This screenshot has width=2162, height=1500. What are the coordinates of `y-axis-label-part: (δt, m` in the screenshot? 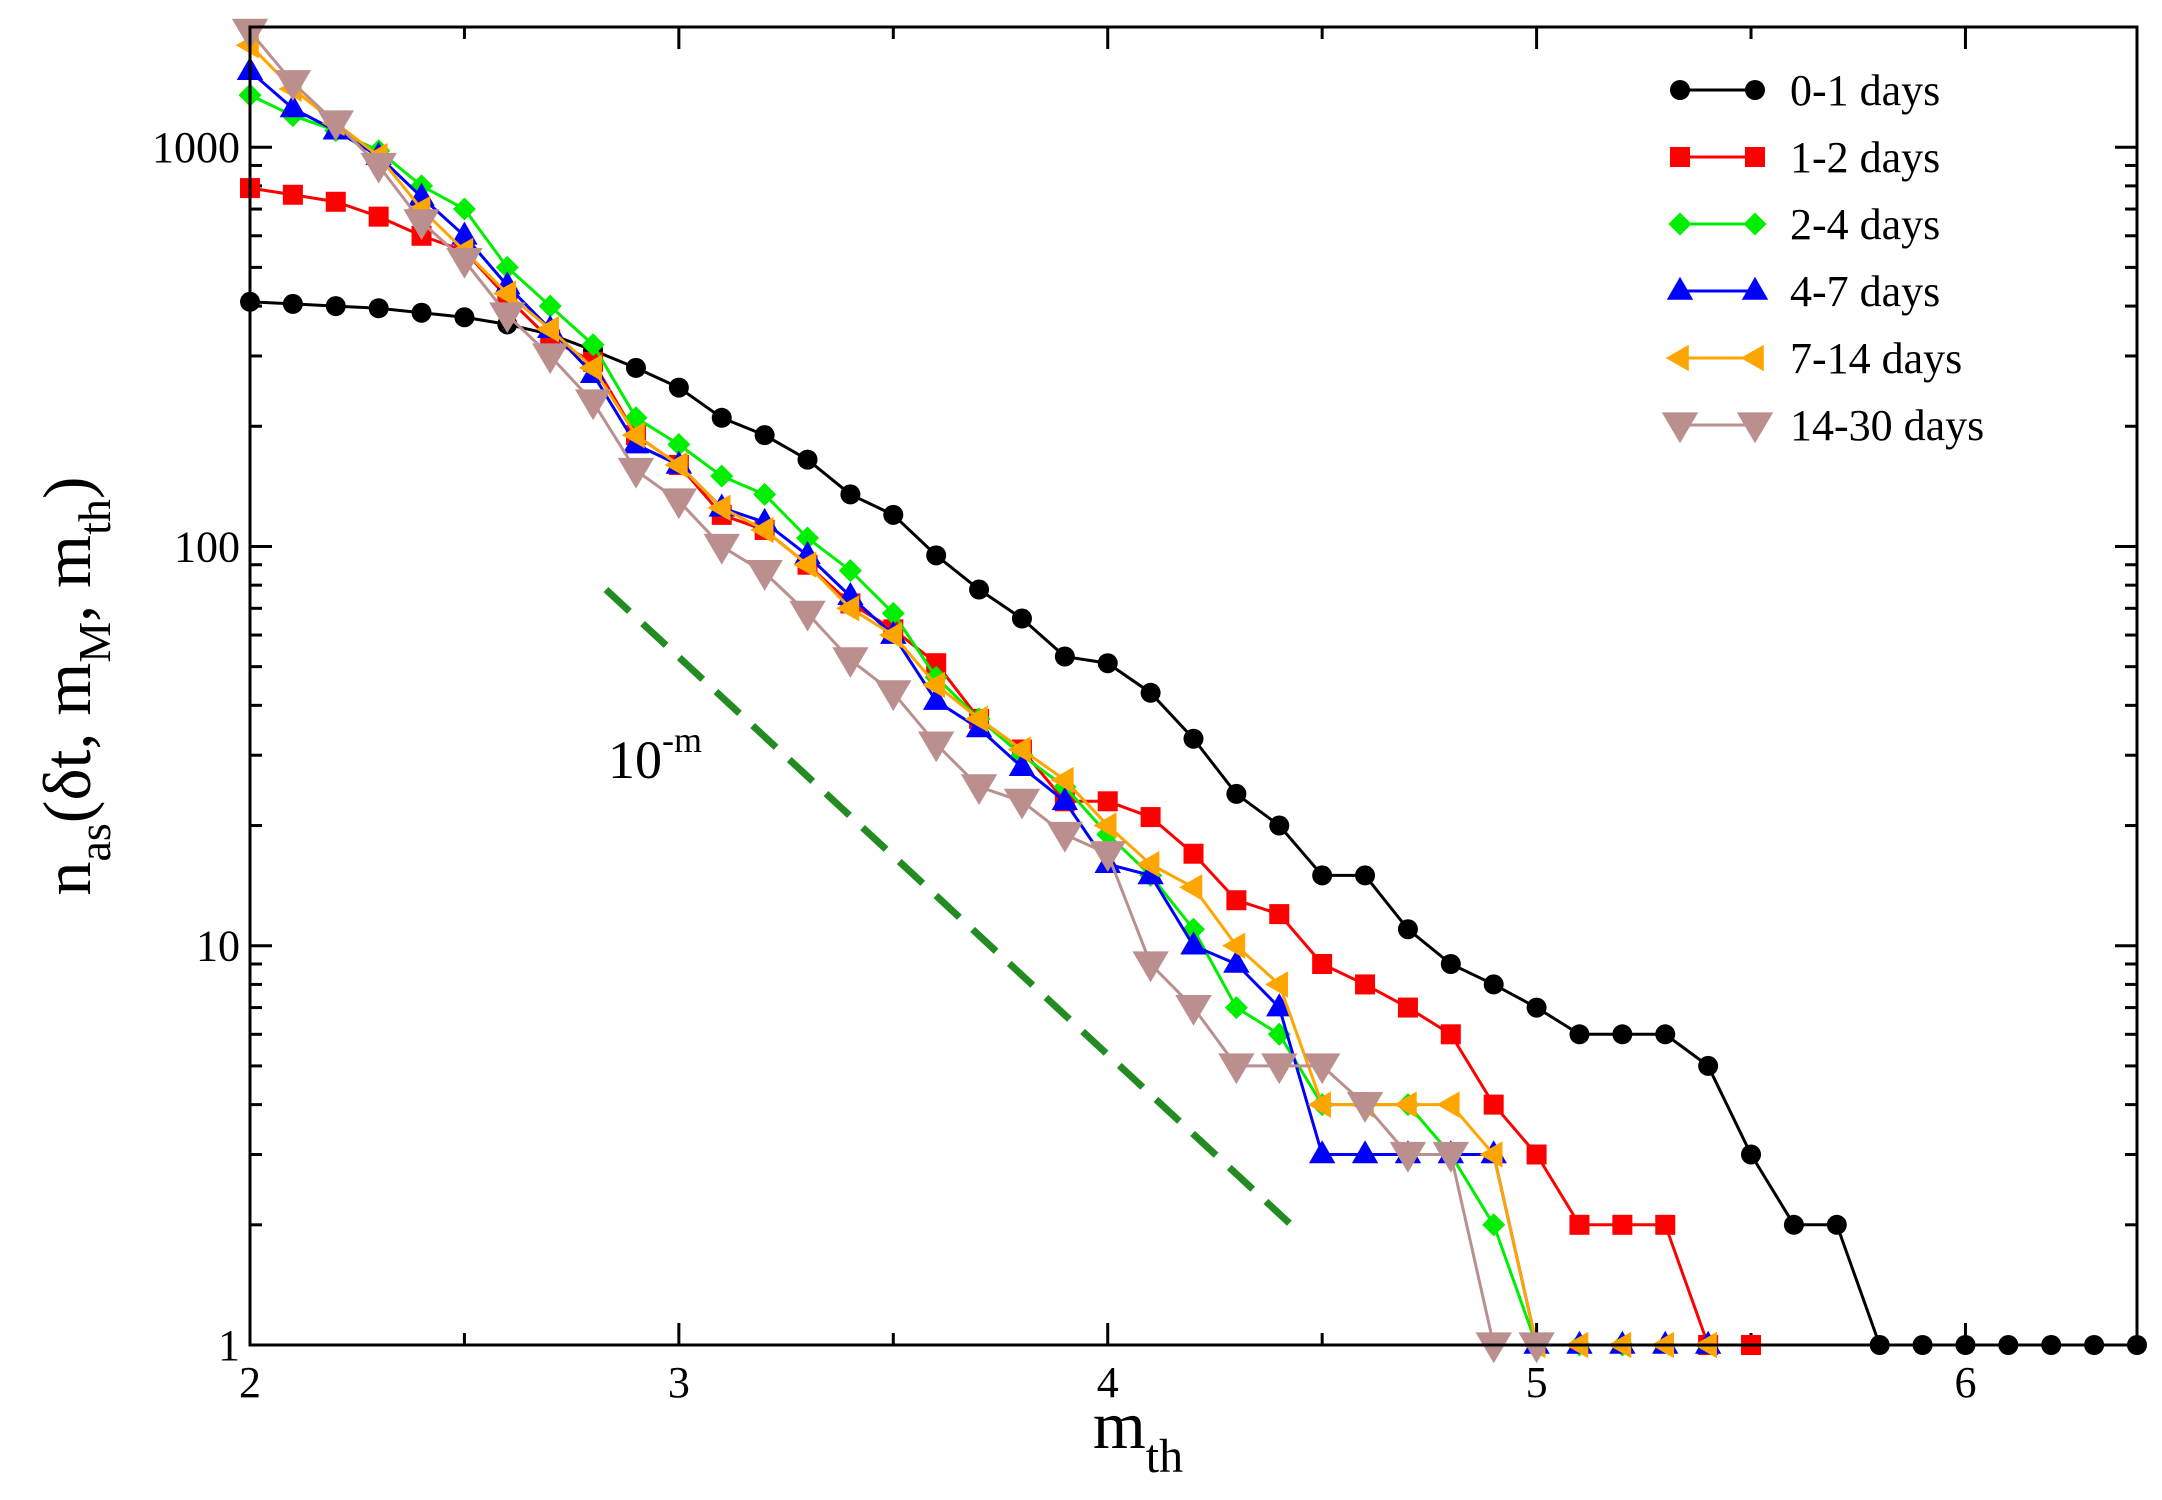 It's located at (67, 743).